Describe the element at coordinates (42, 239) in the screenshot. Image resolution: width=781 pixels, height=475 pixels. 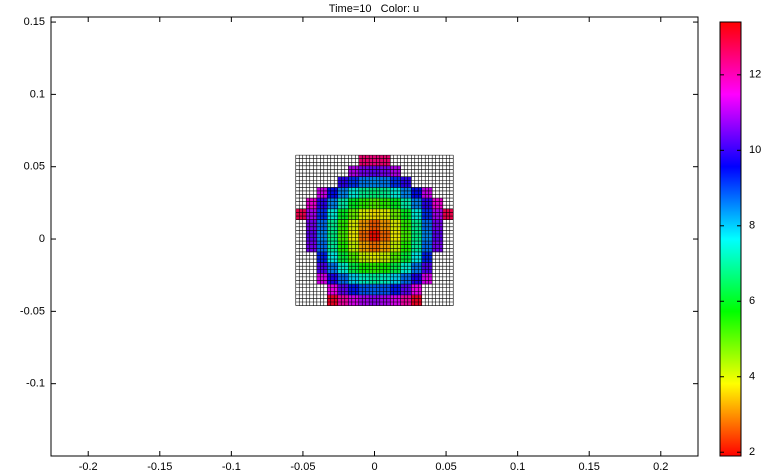
I see `y-tick-label: 0` at that location.